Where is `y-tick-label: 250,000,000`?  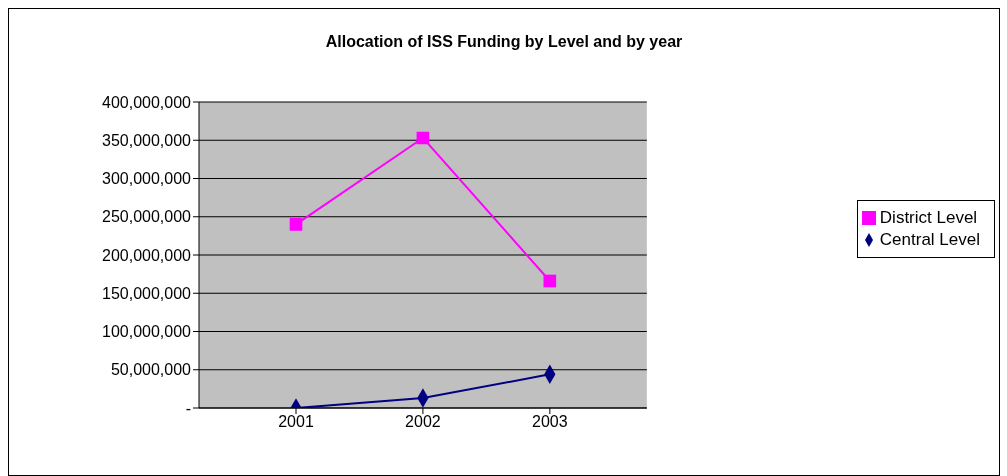
y-tick-label: 250,000,000 is located at coordinates (147, 217).